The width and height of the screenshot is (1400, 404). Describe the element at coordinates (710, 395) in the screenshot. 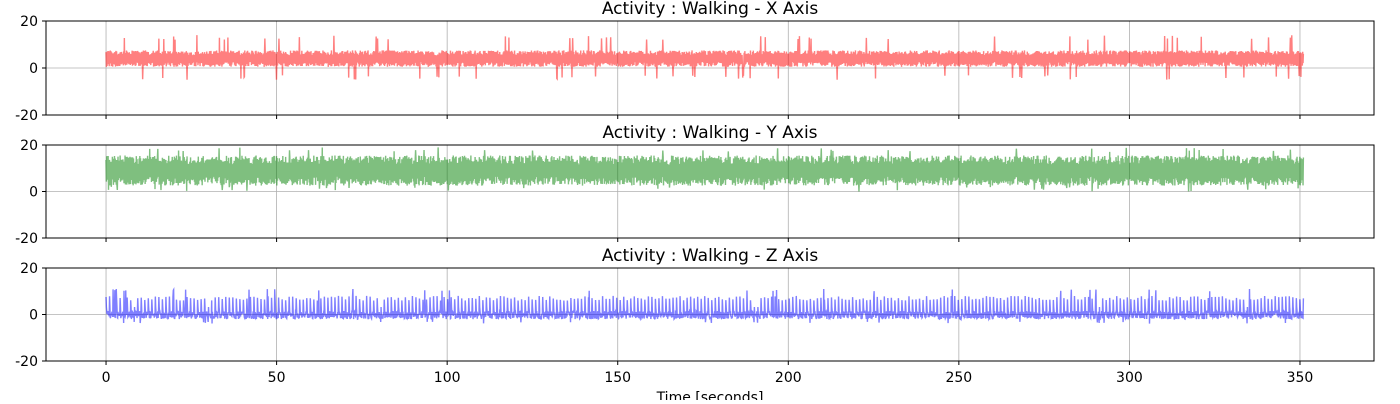

I see `x-axis-label: Time [seconds]` at that location.